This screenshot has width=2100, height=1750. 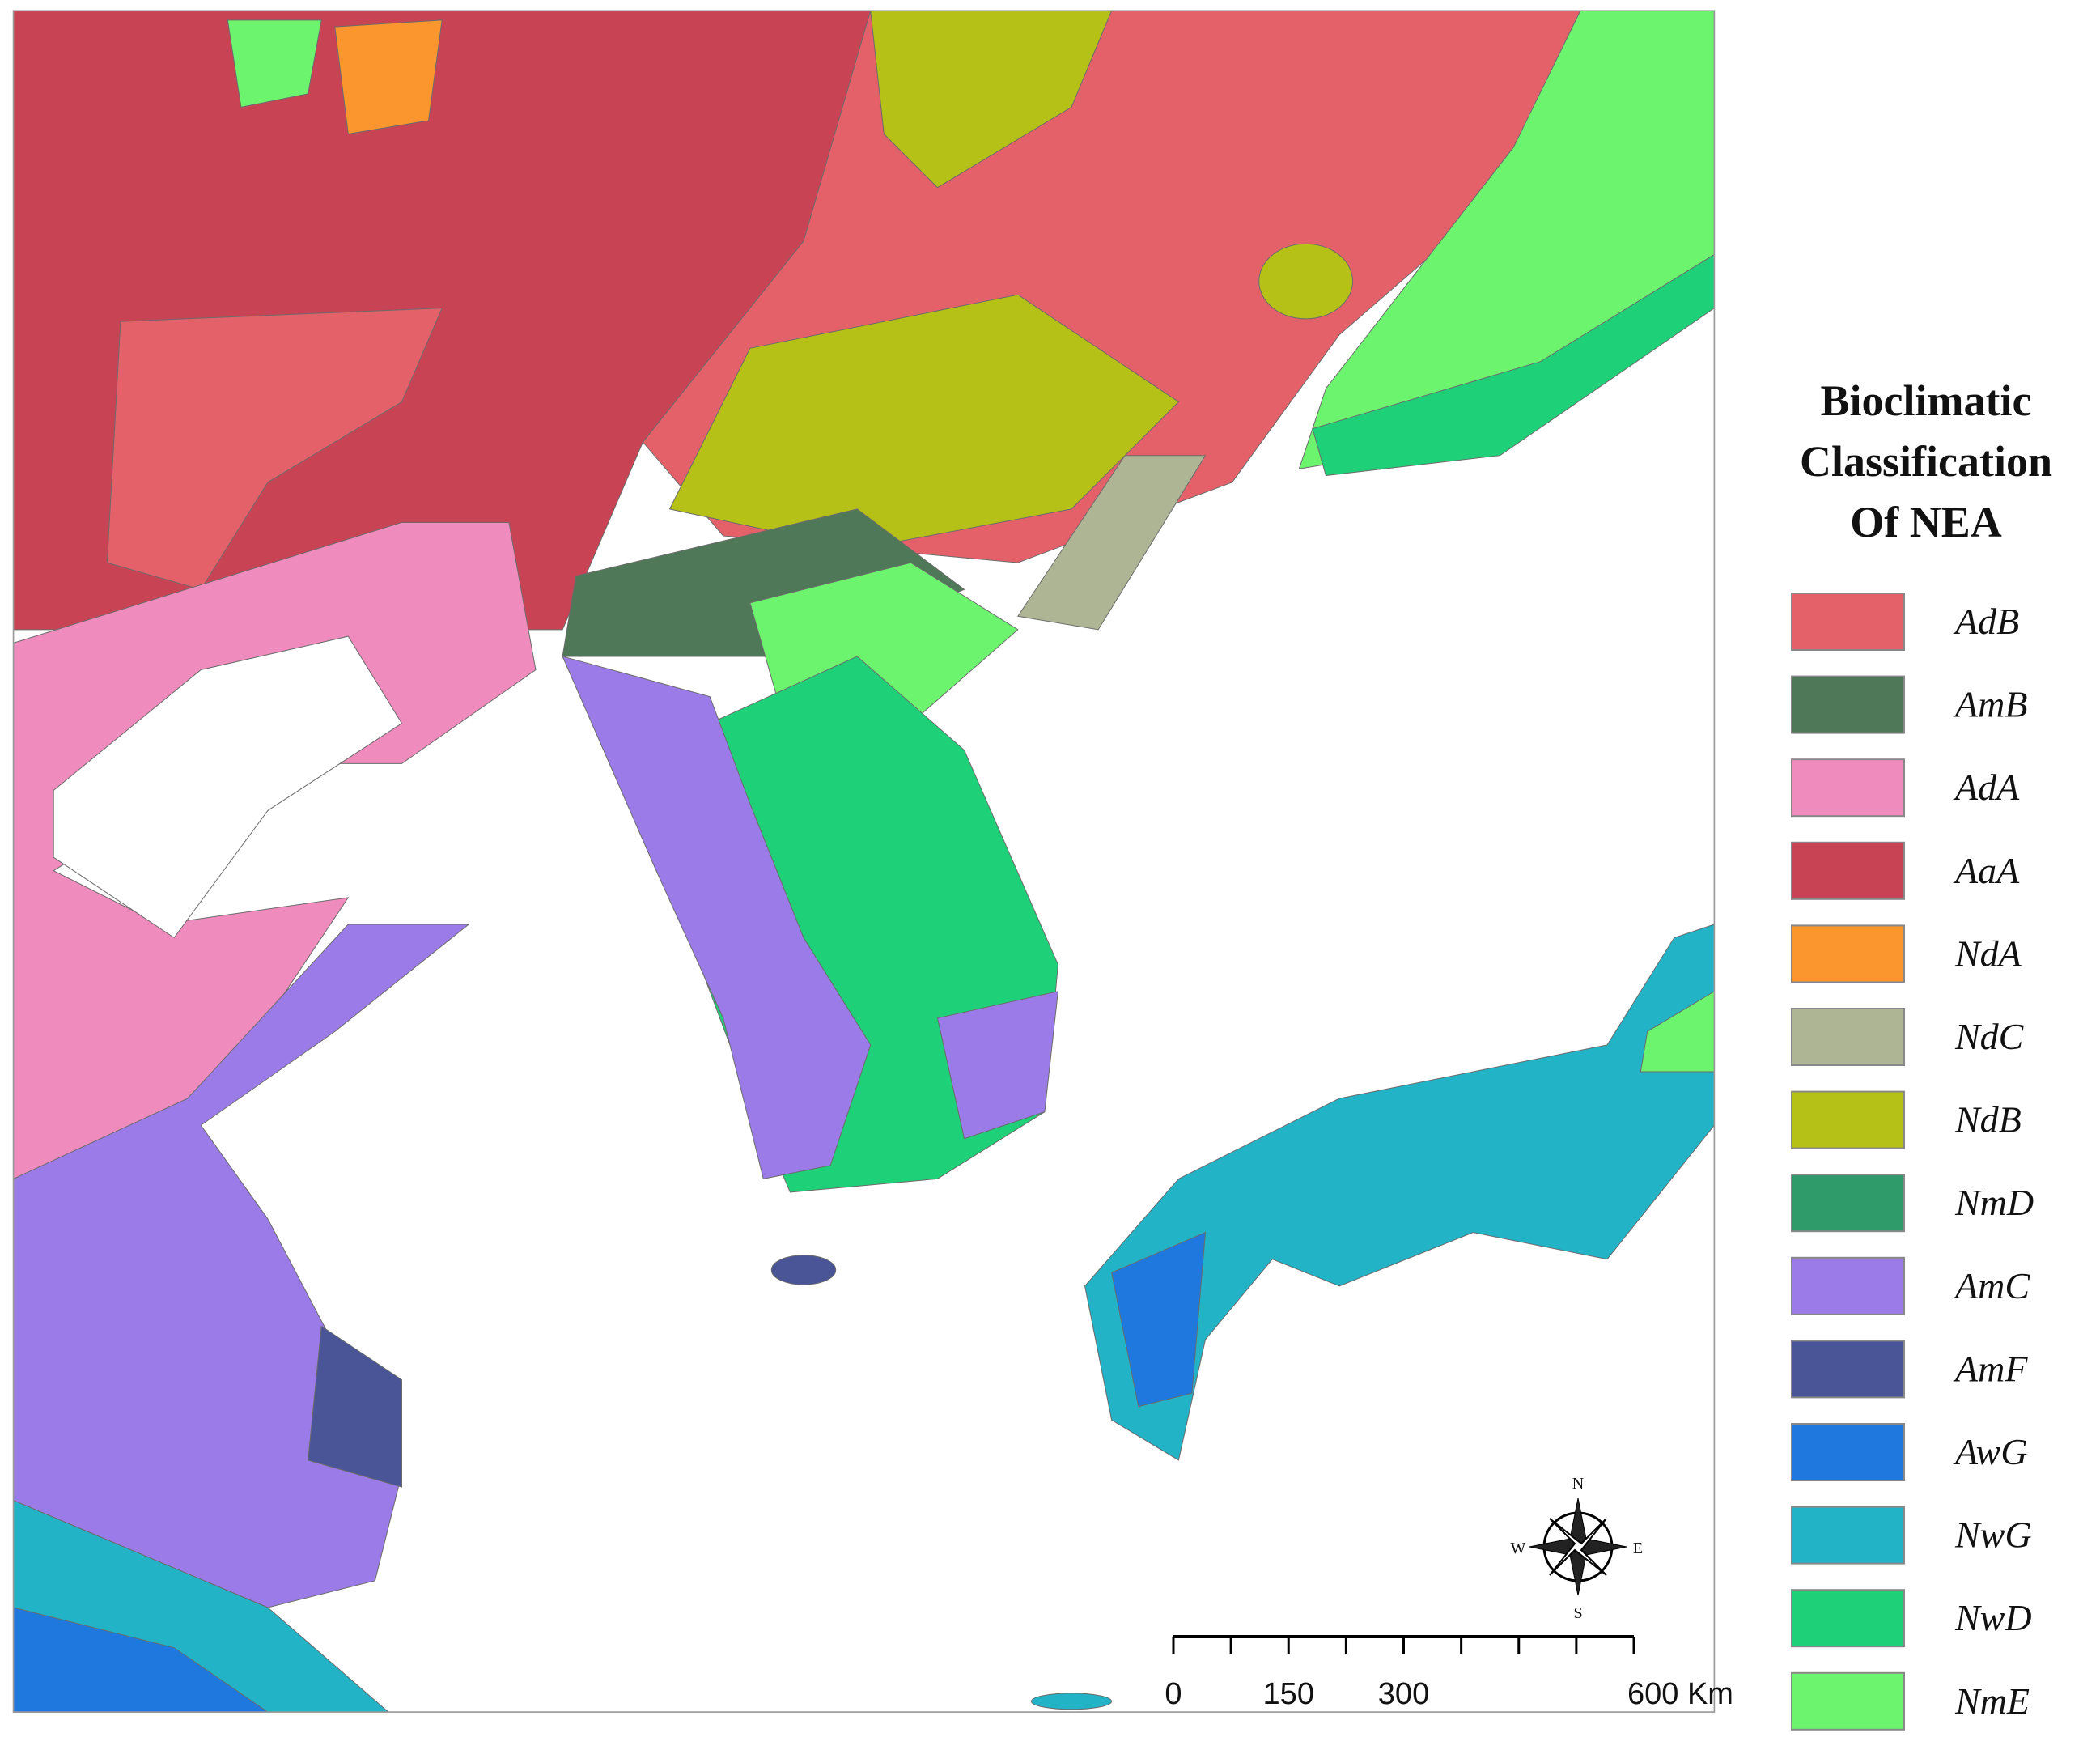 I want to click on legend-label: AmF, so click(x=1990, y=1368).